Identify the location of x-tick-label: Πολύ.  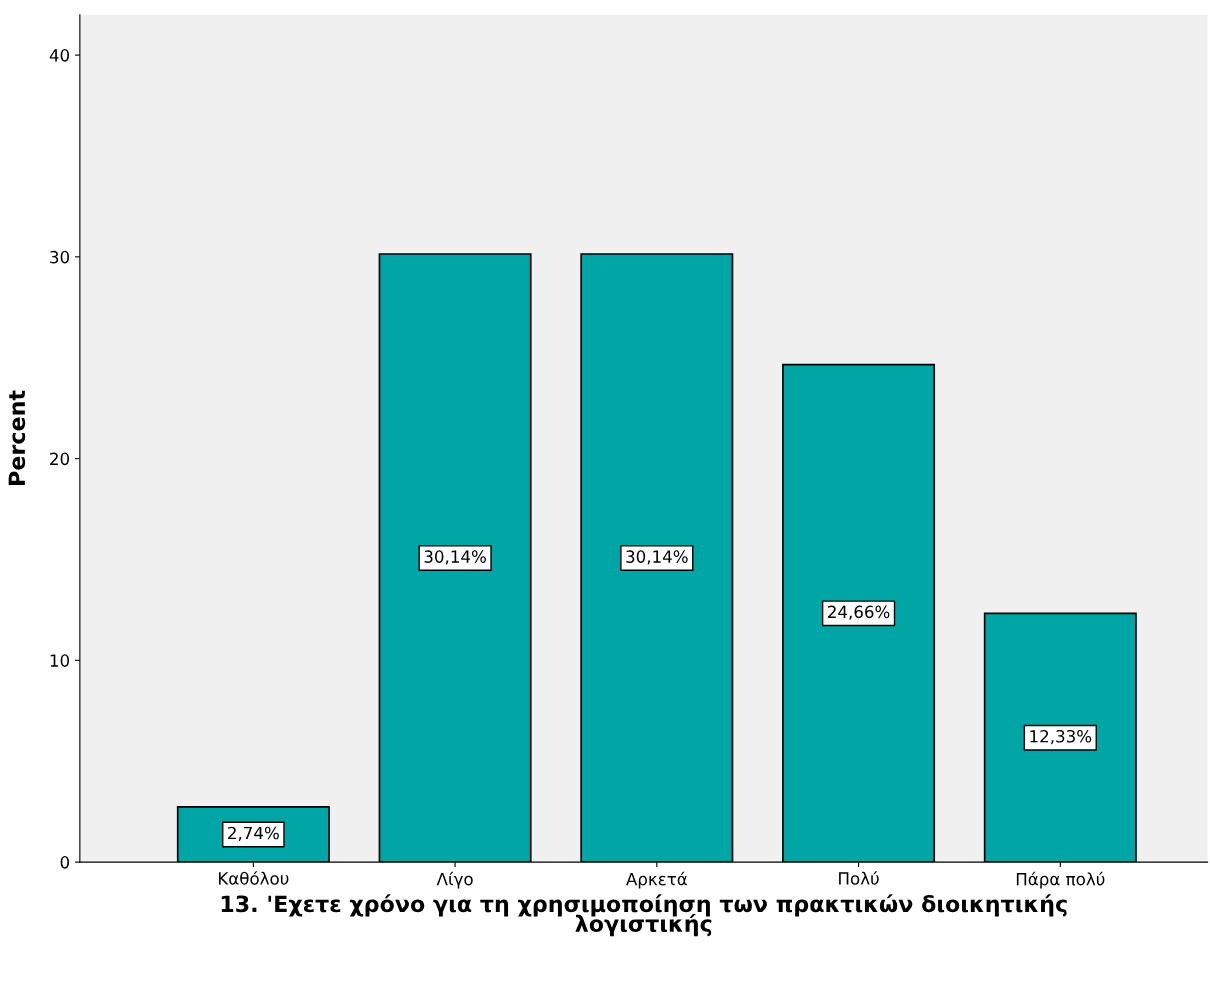
(859, 878).